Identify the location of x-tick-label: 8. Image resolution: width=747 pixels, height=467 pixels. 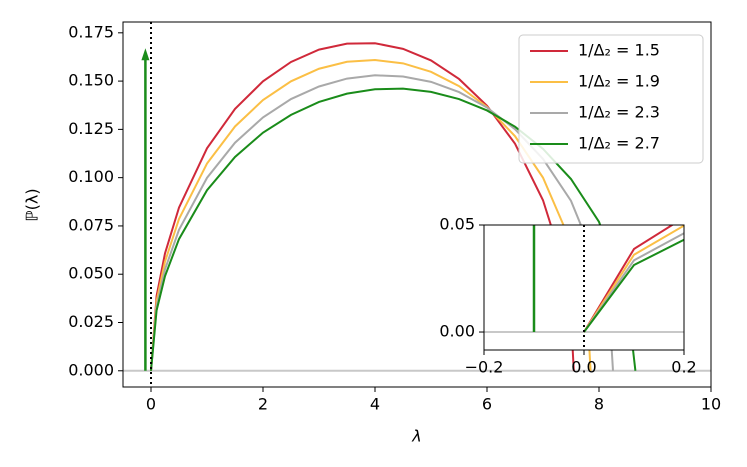
(599, 404).